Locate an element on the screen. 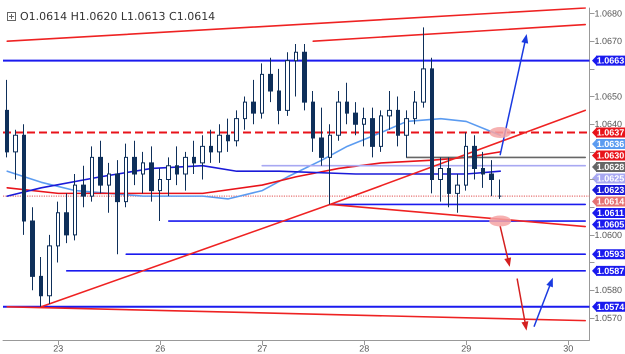 The width and height of the screenshot is (625, 354). y-tick-label: 1.0640 is located at coordinates (608, 124).